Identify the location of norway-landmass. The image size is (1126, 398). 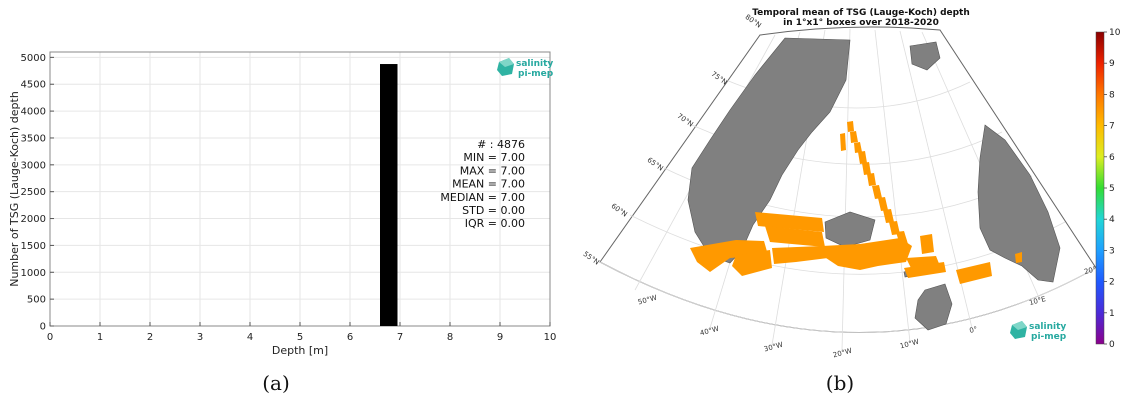
(1019, 203).